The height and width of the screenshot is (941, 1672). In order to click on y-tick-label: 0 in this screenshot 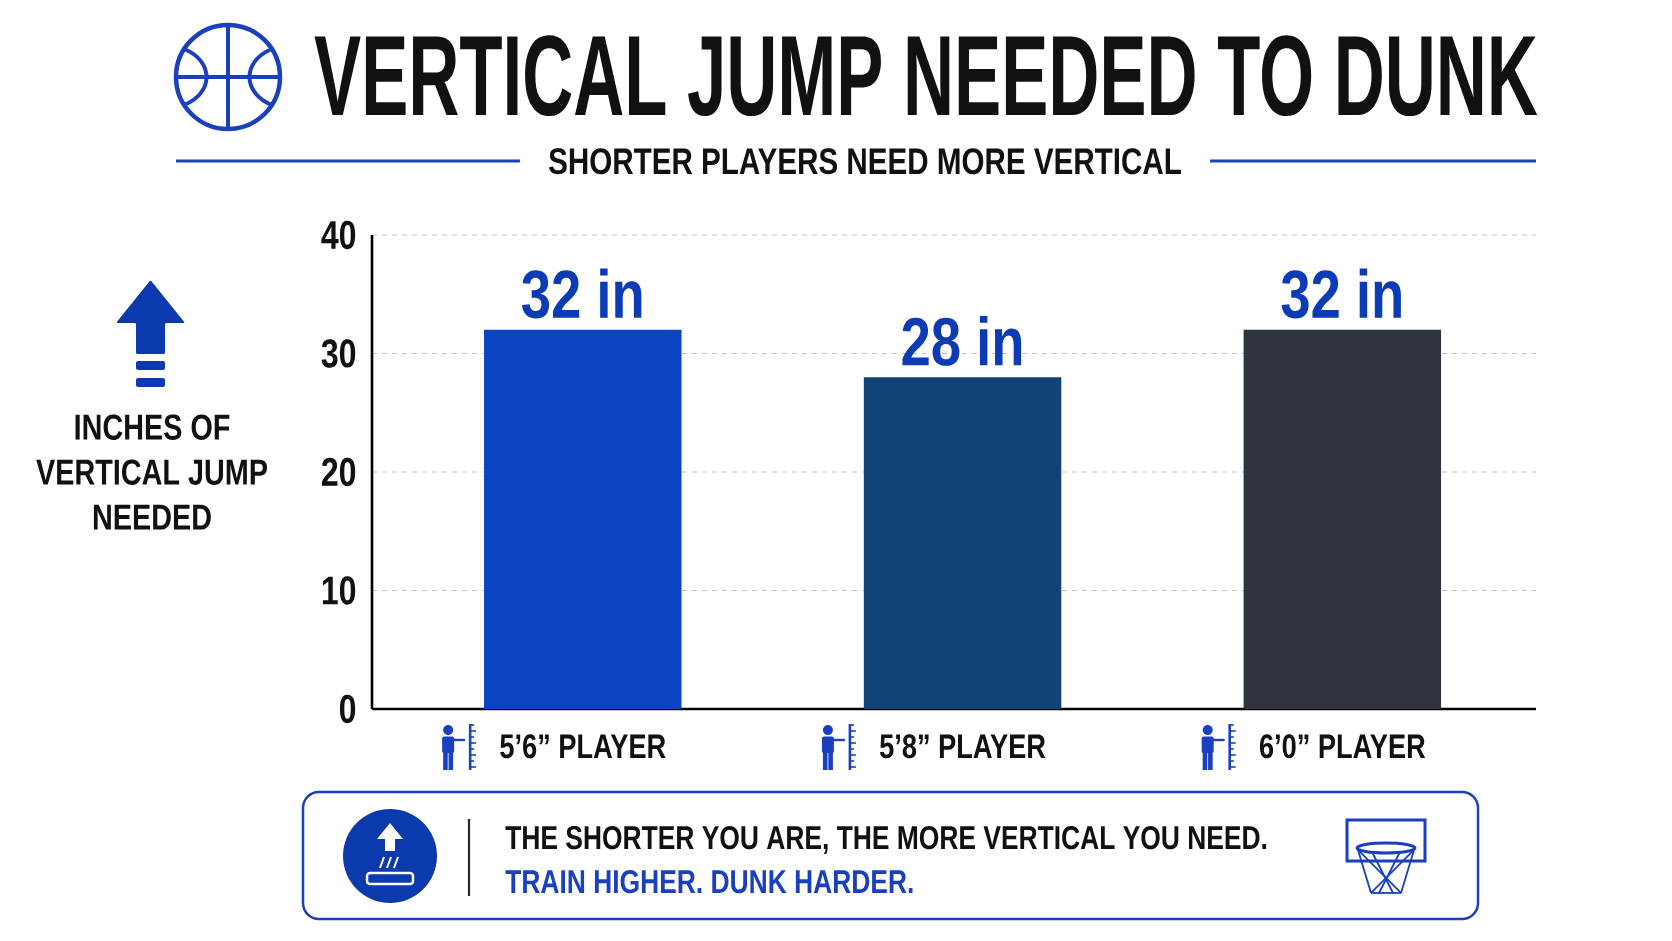, I will do `click(347, 709)`.